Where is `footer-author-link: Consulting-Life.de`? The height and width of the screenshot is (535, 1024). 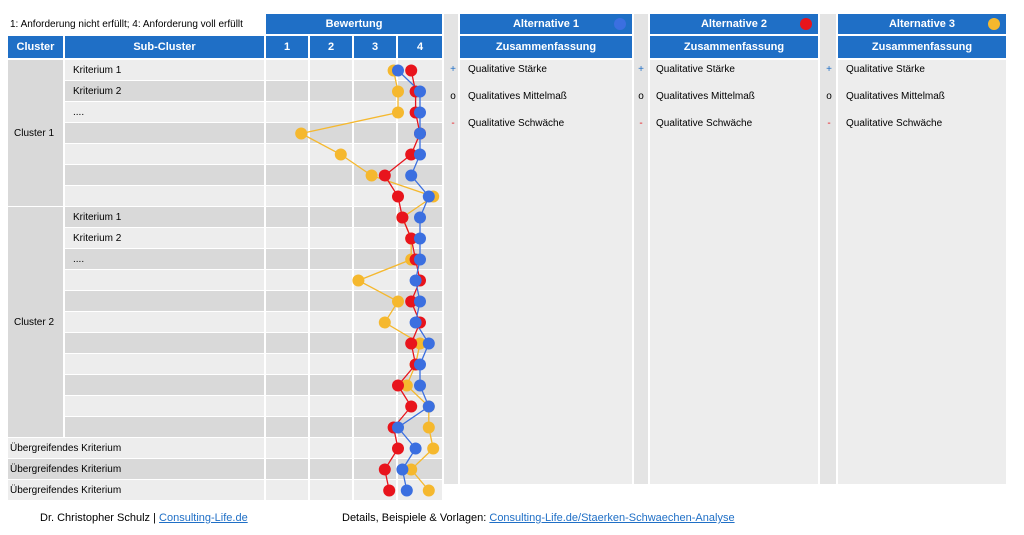 footer-author-link: Consulting-Life.de is located at coordinates (203, 518).